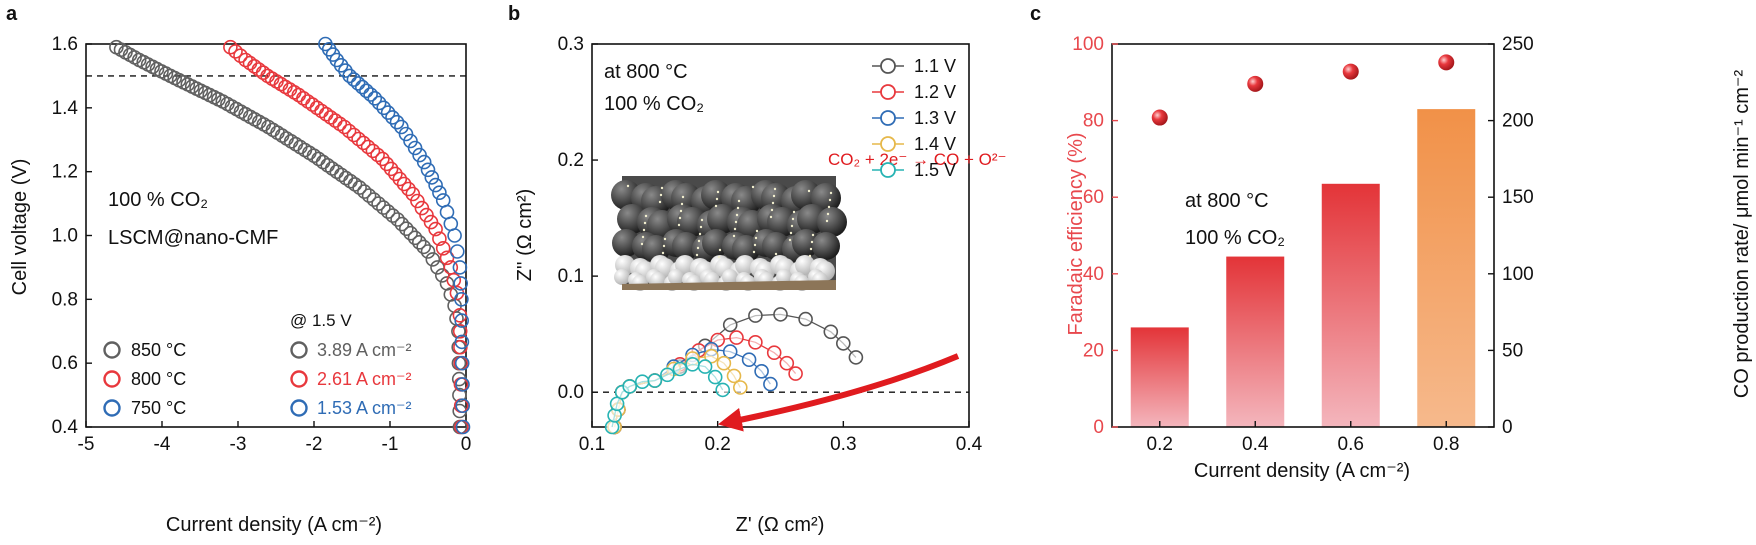  What do you see at coordinates (1088, 44) in the screenshot?
I see `panel-c-left-y-tick-label: 100` at bounding box center [1088, 44].